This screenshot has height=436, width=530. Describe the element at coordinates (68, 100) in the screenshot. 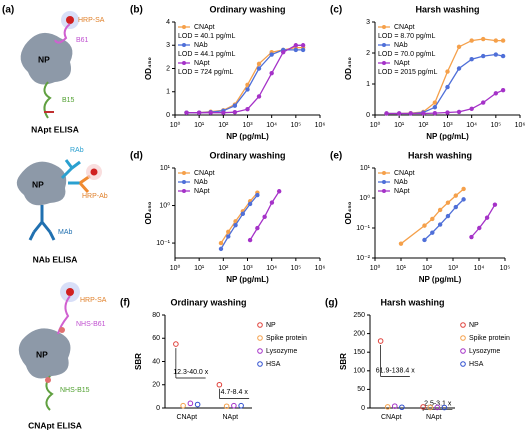

I see `label: B15` at that location.